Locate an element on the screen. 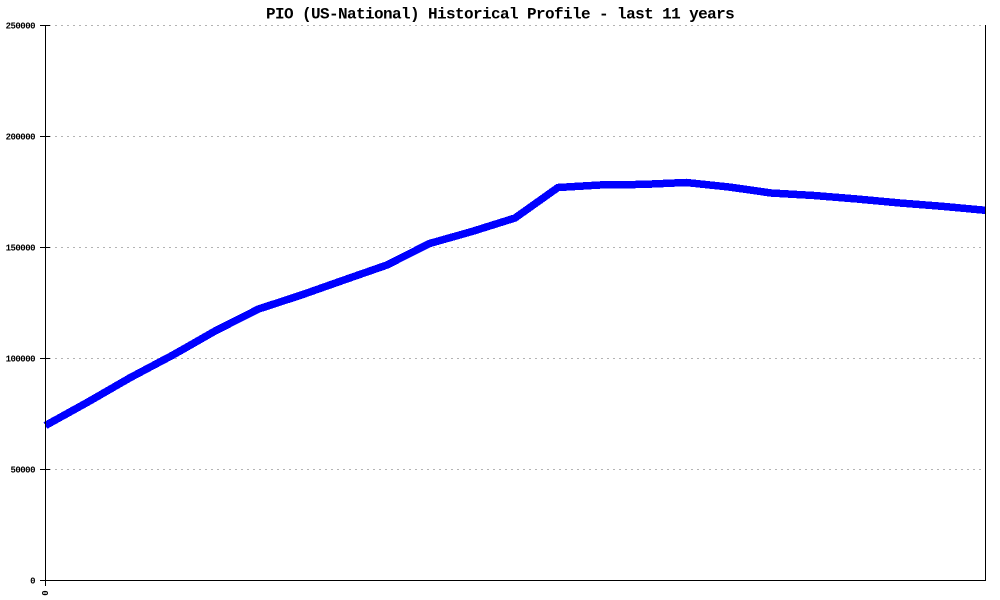  svg-text: 50000 is located at coordinates (22, 471).